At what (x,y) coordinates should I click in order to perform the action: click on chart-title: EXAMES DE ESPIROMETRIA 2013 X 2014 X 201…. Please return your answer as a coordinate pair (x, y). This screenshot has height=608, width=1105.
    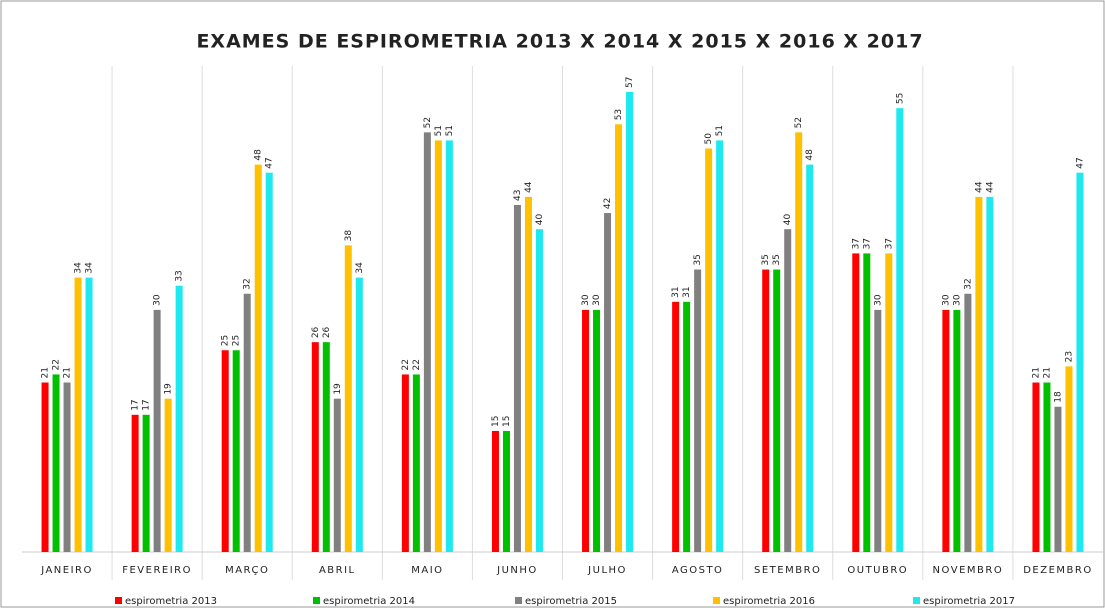
    Looking at the image, I should click on (559, 42).